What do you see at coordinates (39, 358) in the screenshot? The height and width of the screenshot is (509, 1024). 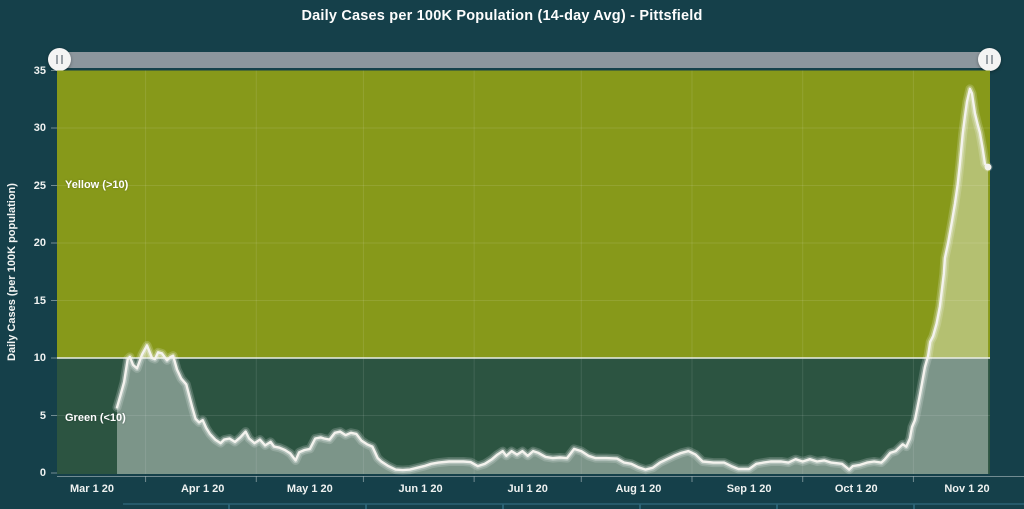 I see `y-axis-tick-label: 10` at bounding box center [39, 358].